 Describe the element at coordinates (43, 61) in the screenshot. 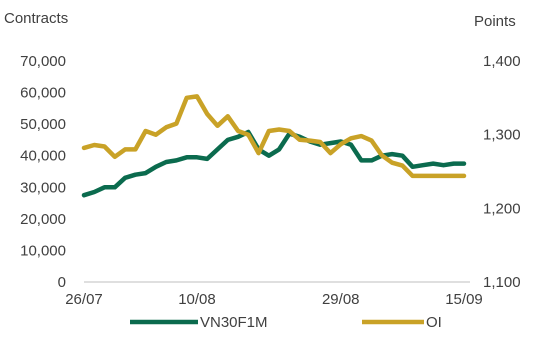

I see `left-tick-label: 70,000` at that location.